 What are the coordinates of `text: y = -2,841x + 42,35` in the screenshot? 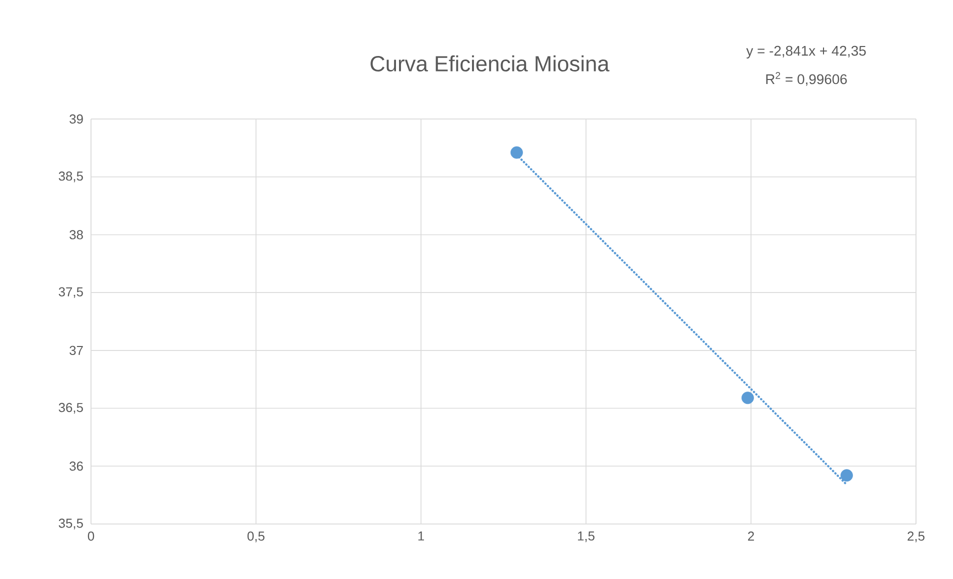 It's located at (806, 52).